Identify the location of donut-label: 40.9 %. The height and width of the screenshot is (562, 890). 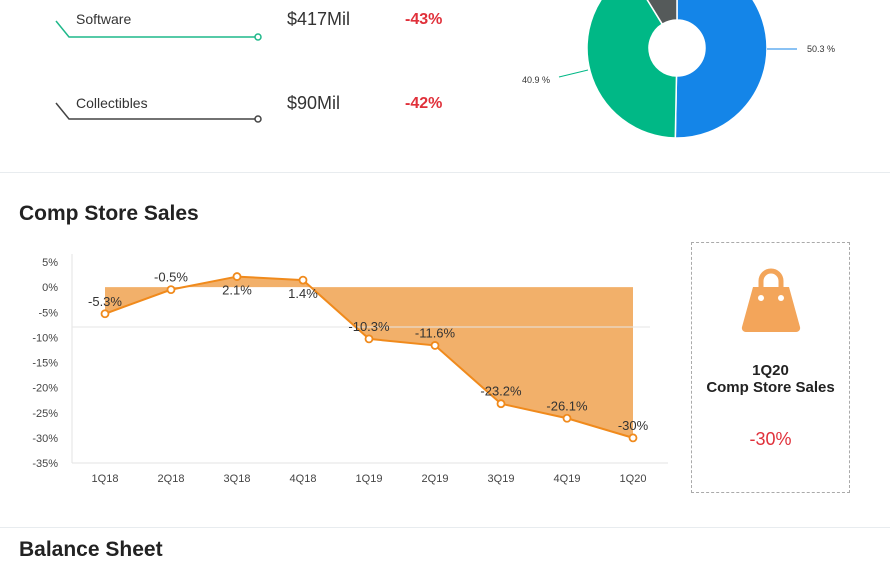
(536, 80).